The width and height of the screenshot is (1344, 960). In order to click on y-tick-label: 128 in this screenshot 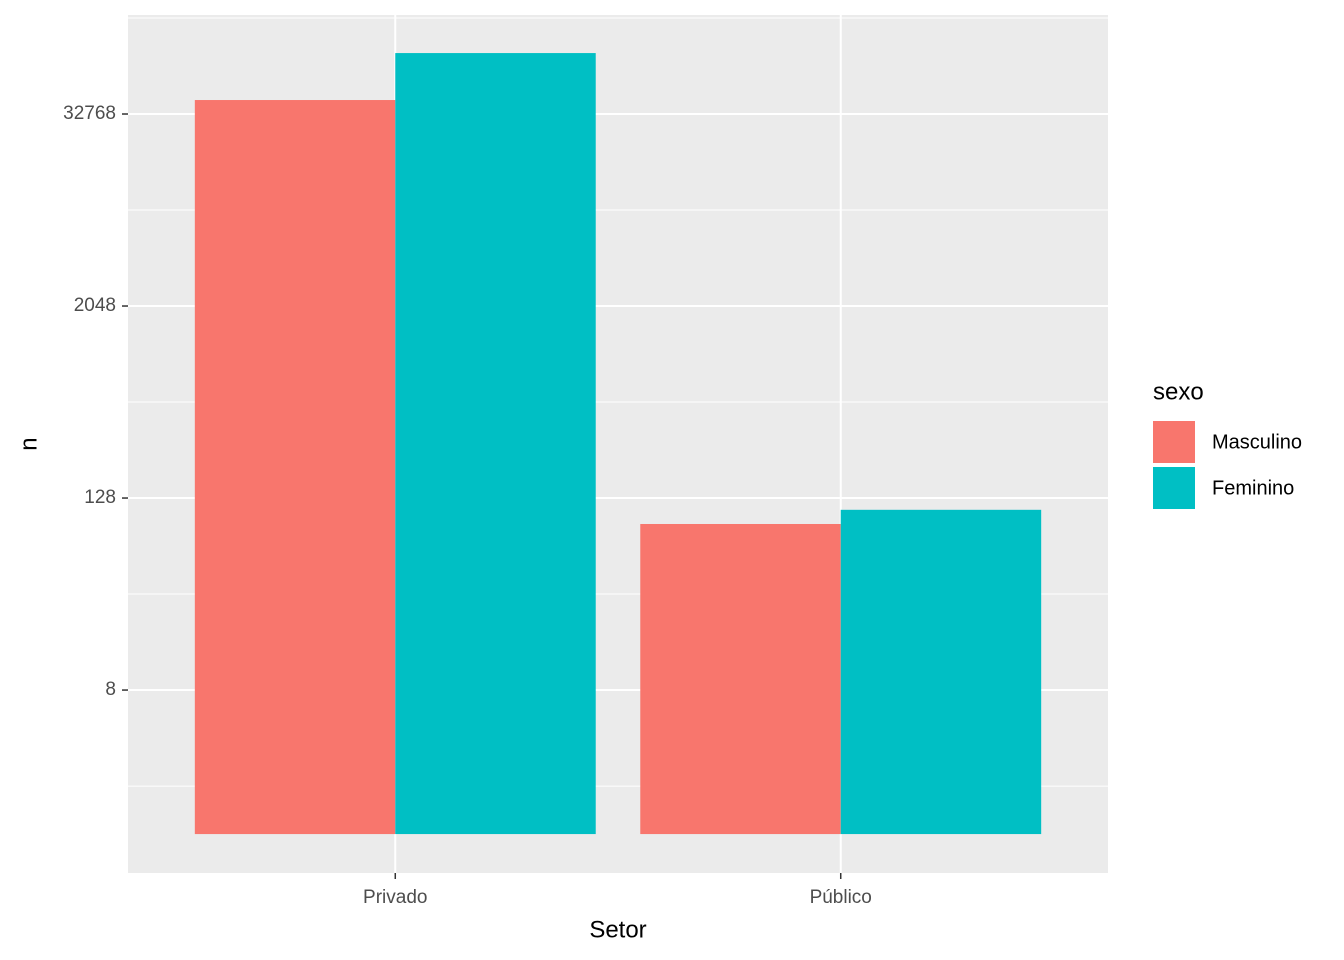, I will do `click(100, 497)`.